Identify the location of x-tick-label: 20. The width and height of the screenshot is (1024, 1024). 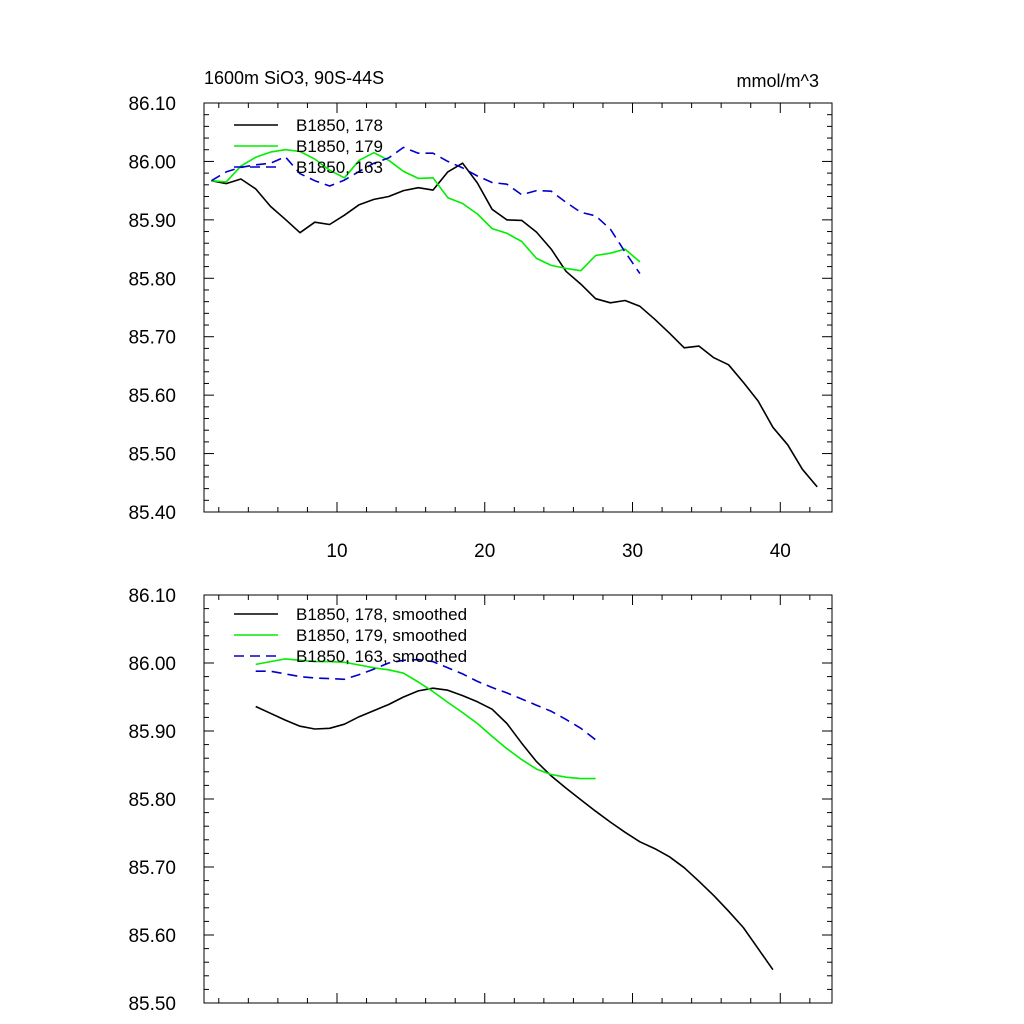
(484, 551).